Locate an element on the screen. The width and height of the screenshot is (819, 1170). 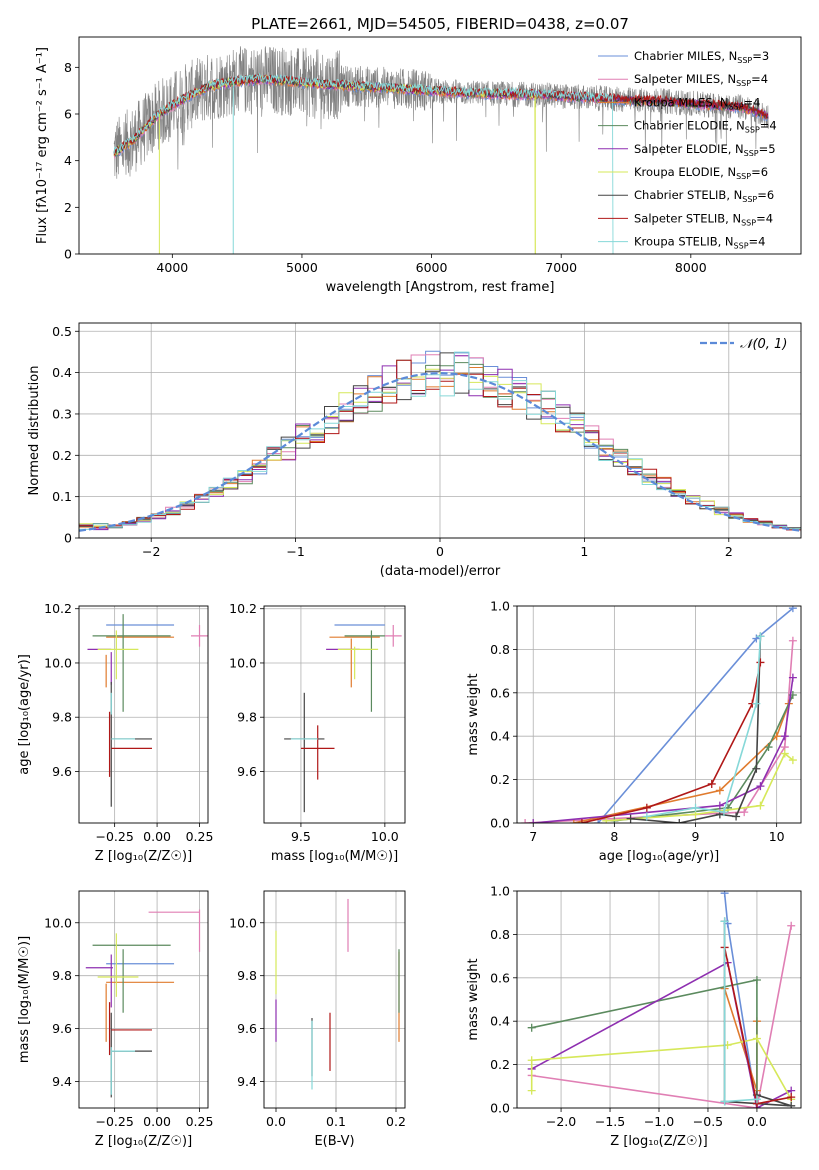
x-tick-label: −2 is located at coordinates (151, 551).